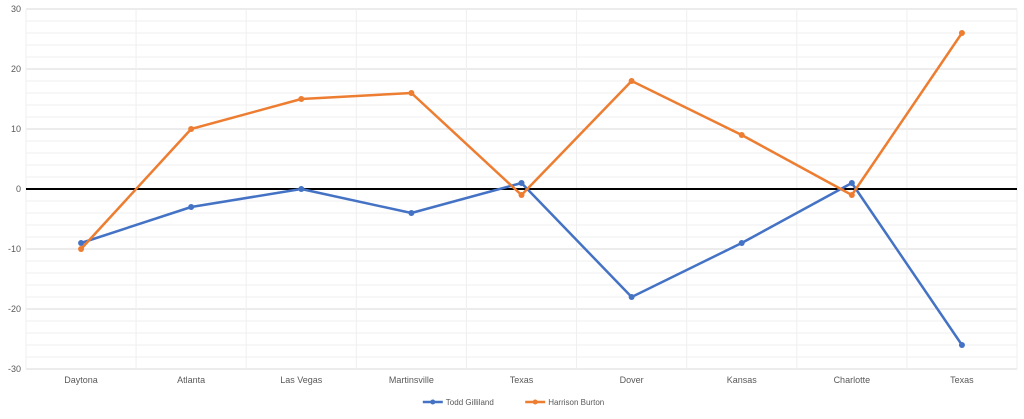 The height and width of the screenshot is (419, 1024). What do you see at coordinates (18, 189) in the screenshot?
I see `y-tick-label: 0` at bounding box center [18, 189].